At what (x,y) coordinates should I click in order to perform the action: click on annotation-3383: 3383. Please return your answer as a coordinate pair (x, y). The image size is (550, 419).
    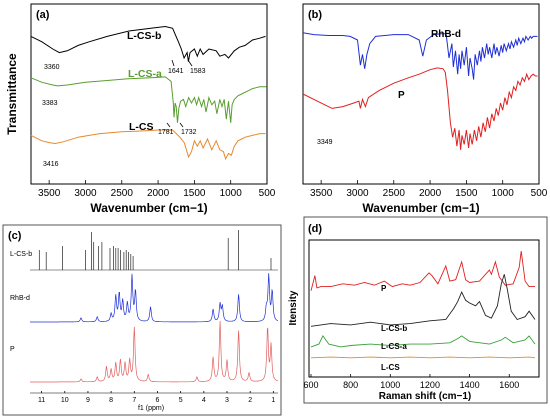
    Looking at the image, I should click on (50, 103).